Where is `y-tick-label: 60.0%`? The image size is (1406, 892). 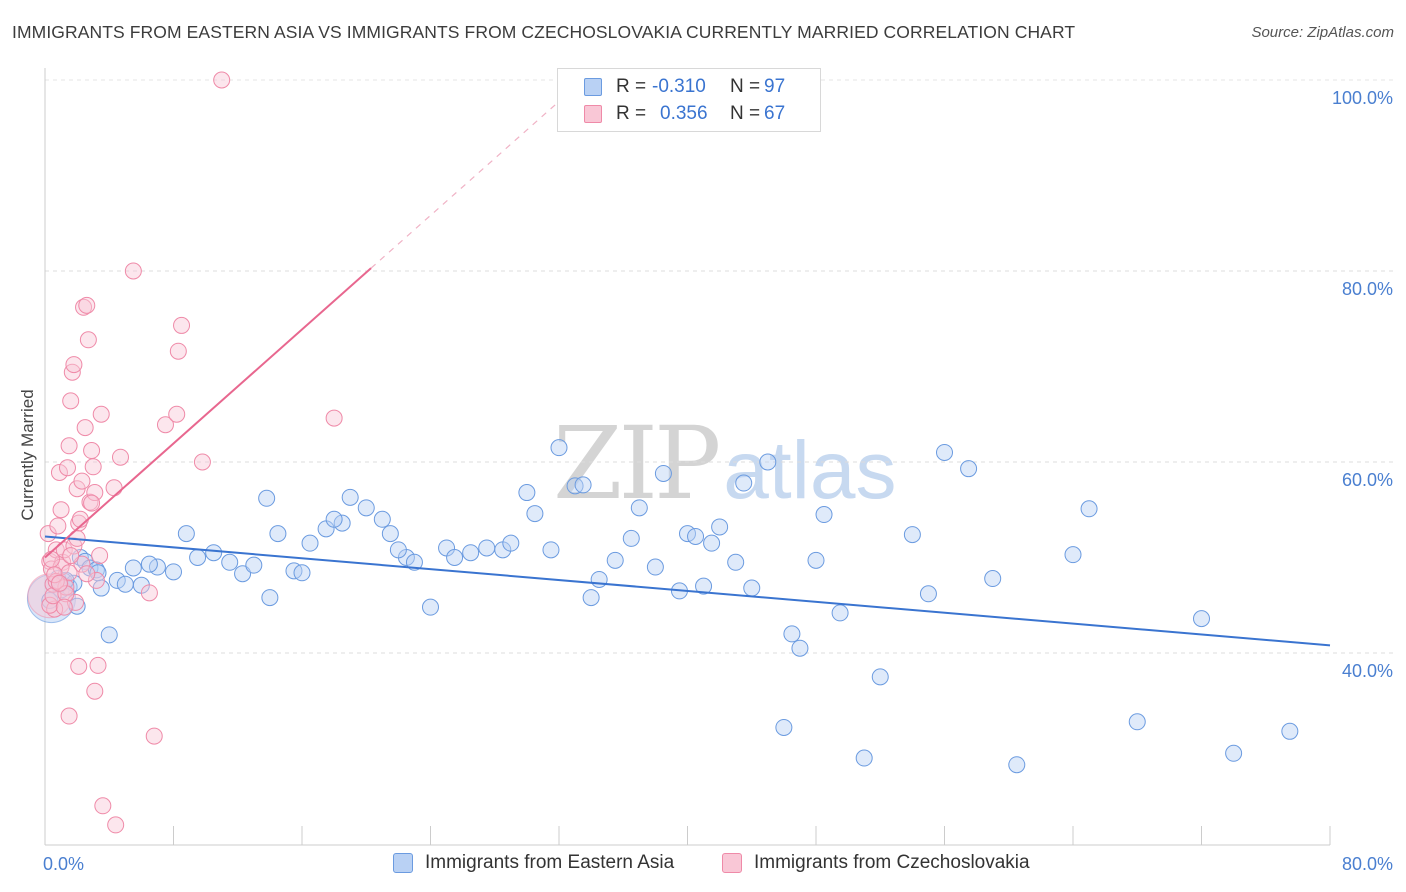 y-tick-label: 60.0% is located at coordinates (1367, 480).